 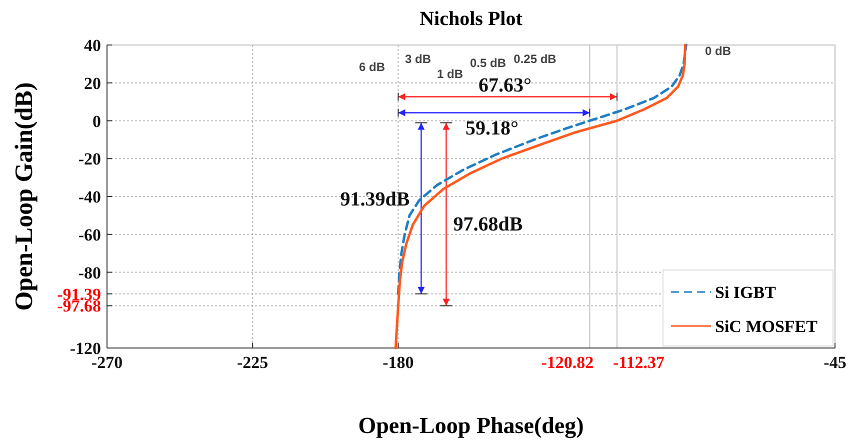 I want to click on legend-label: Si IGBT, so click(x=746, y=292).